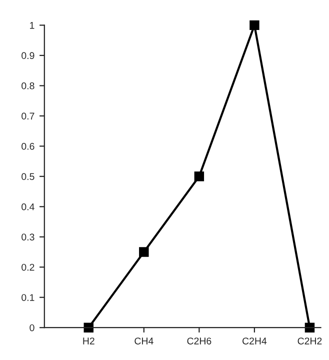 This screenshot has height=360, width=329. What do you see at coordinates (28, 56) in the screenshot?
I see `y-tick-label: 0.9` at bounding box center [28, 56].